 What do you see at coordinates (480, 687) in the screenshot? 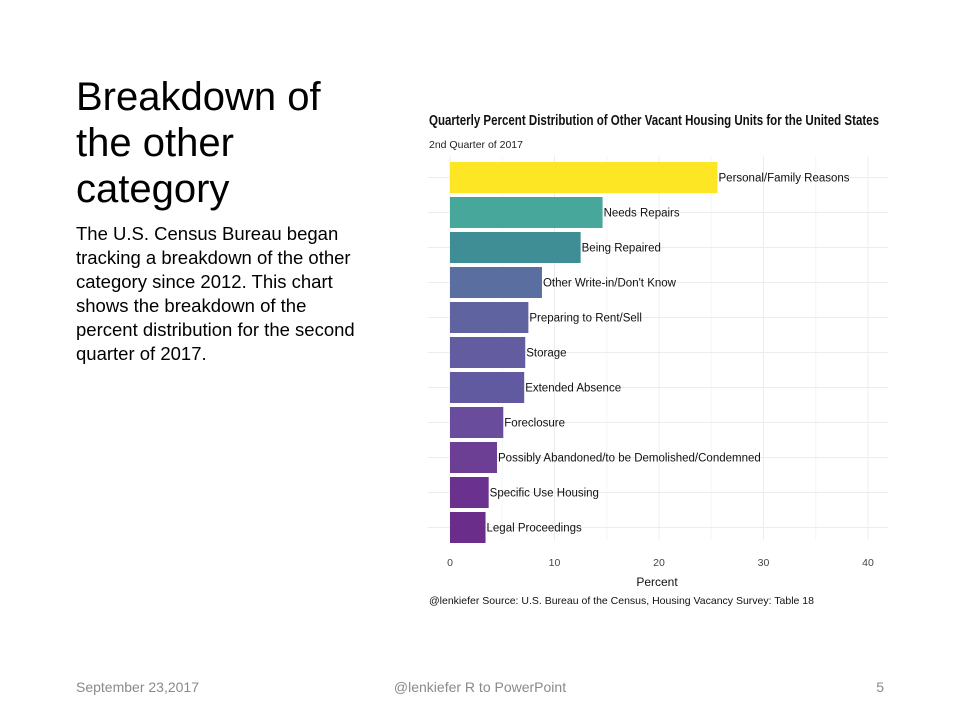
I see `footer-center-text: @lenkiefer R to PowerPoint` at bounding box center [480, 687].